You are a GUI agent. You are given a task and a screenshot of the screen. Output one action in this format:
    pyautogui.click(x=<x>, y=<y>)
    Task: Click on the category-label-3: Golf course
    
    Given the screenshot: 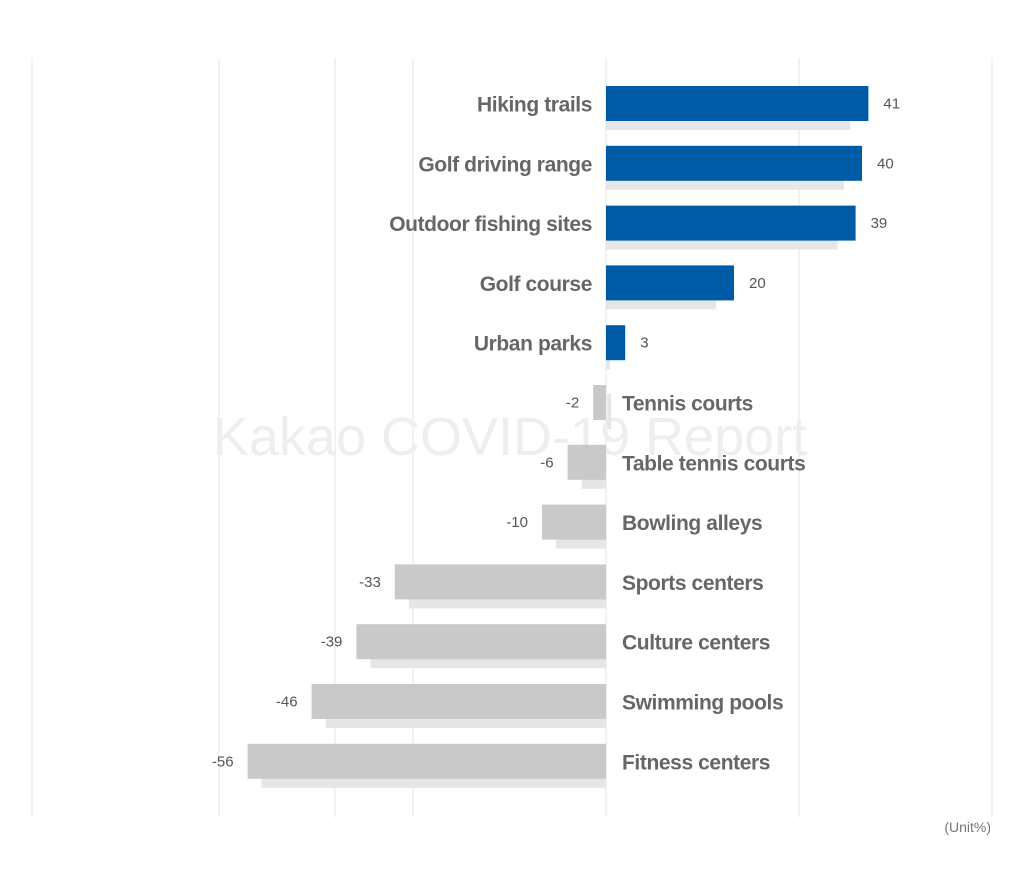 What is the action you would take?
    pyautogui.click(x=536, y=284)
    